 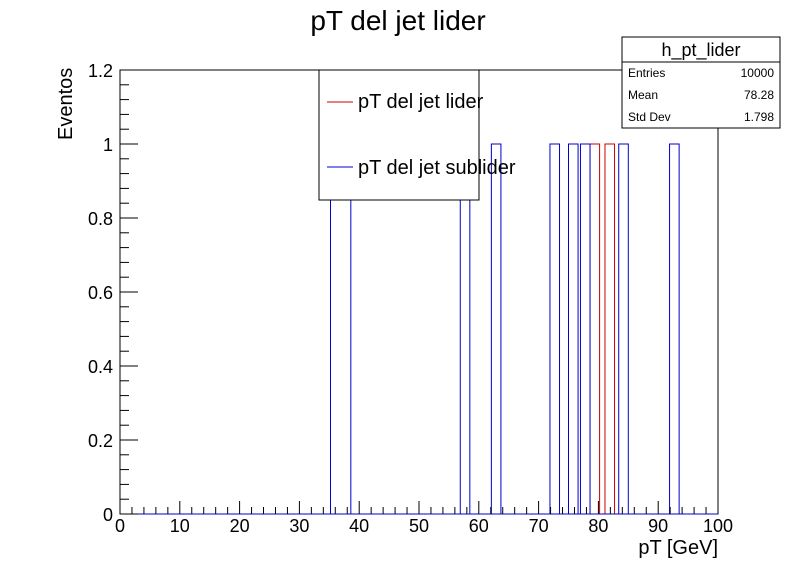 I want to click on y-tick-label-0: 0, so click(x=108, y=515).